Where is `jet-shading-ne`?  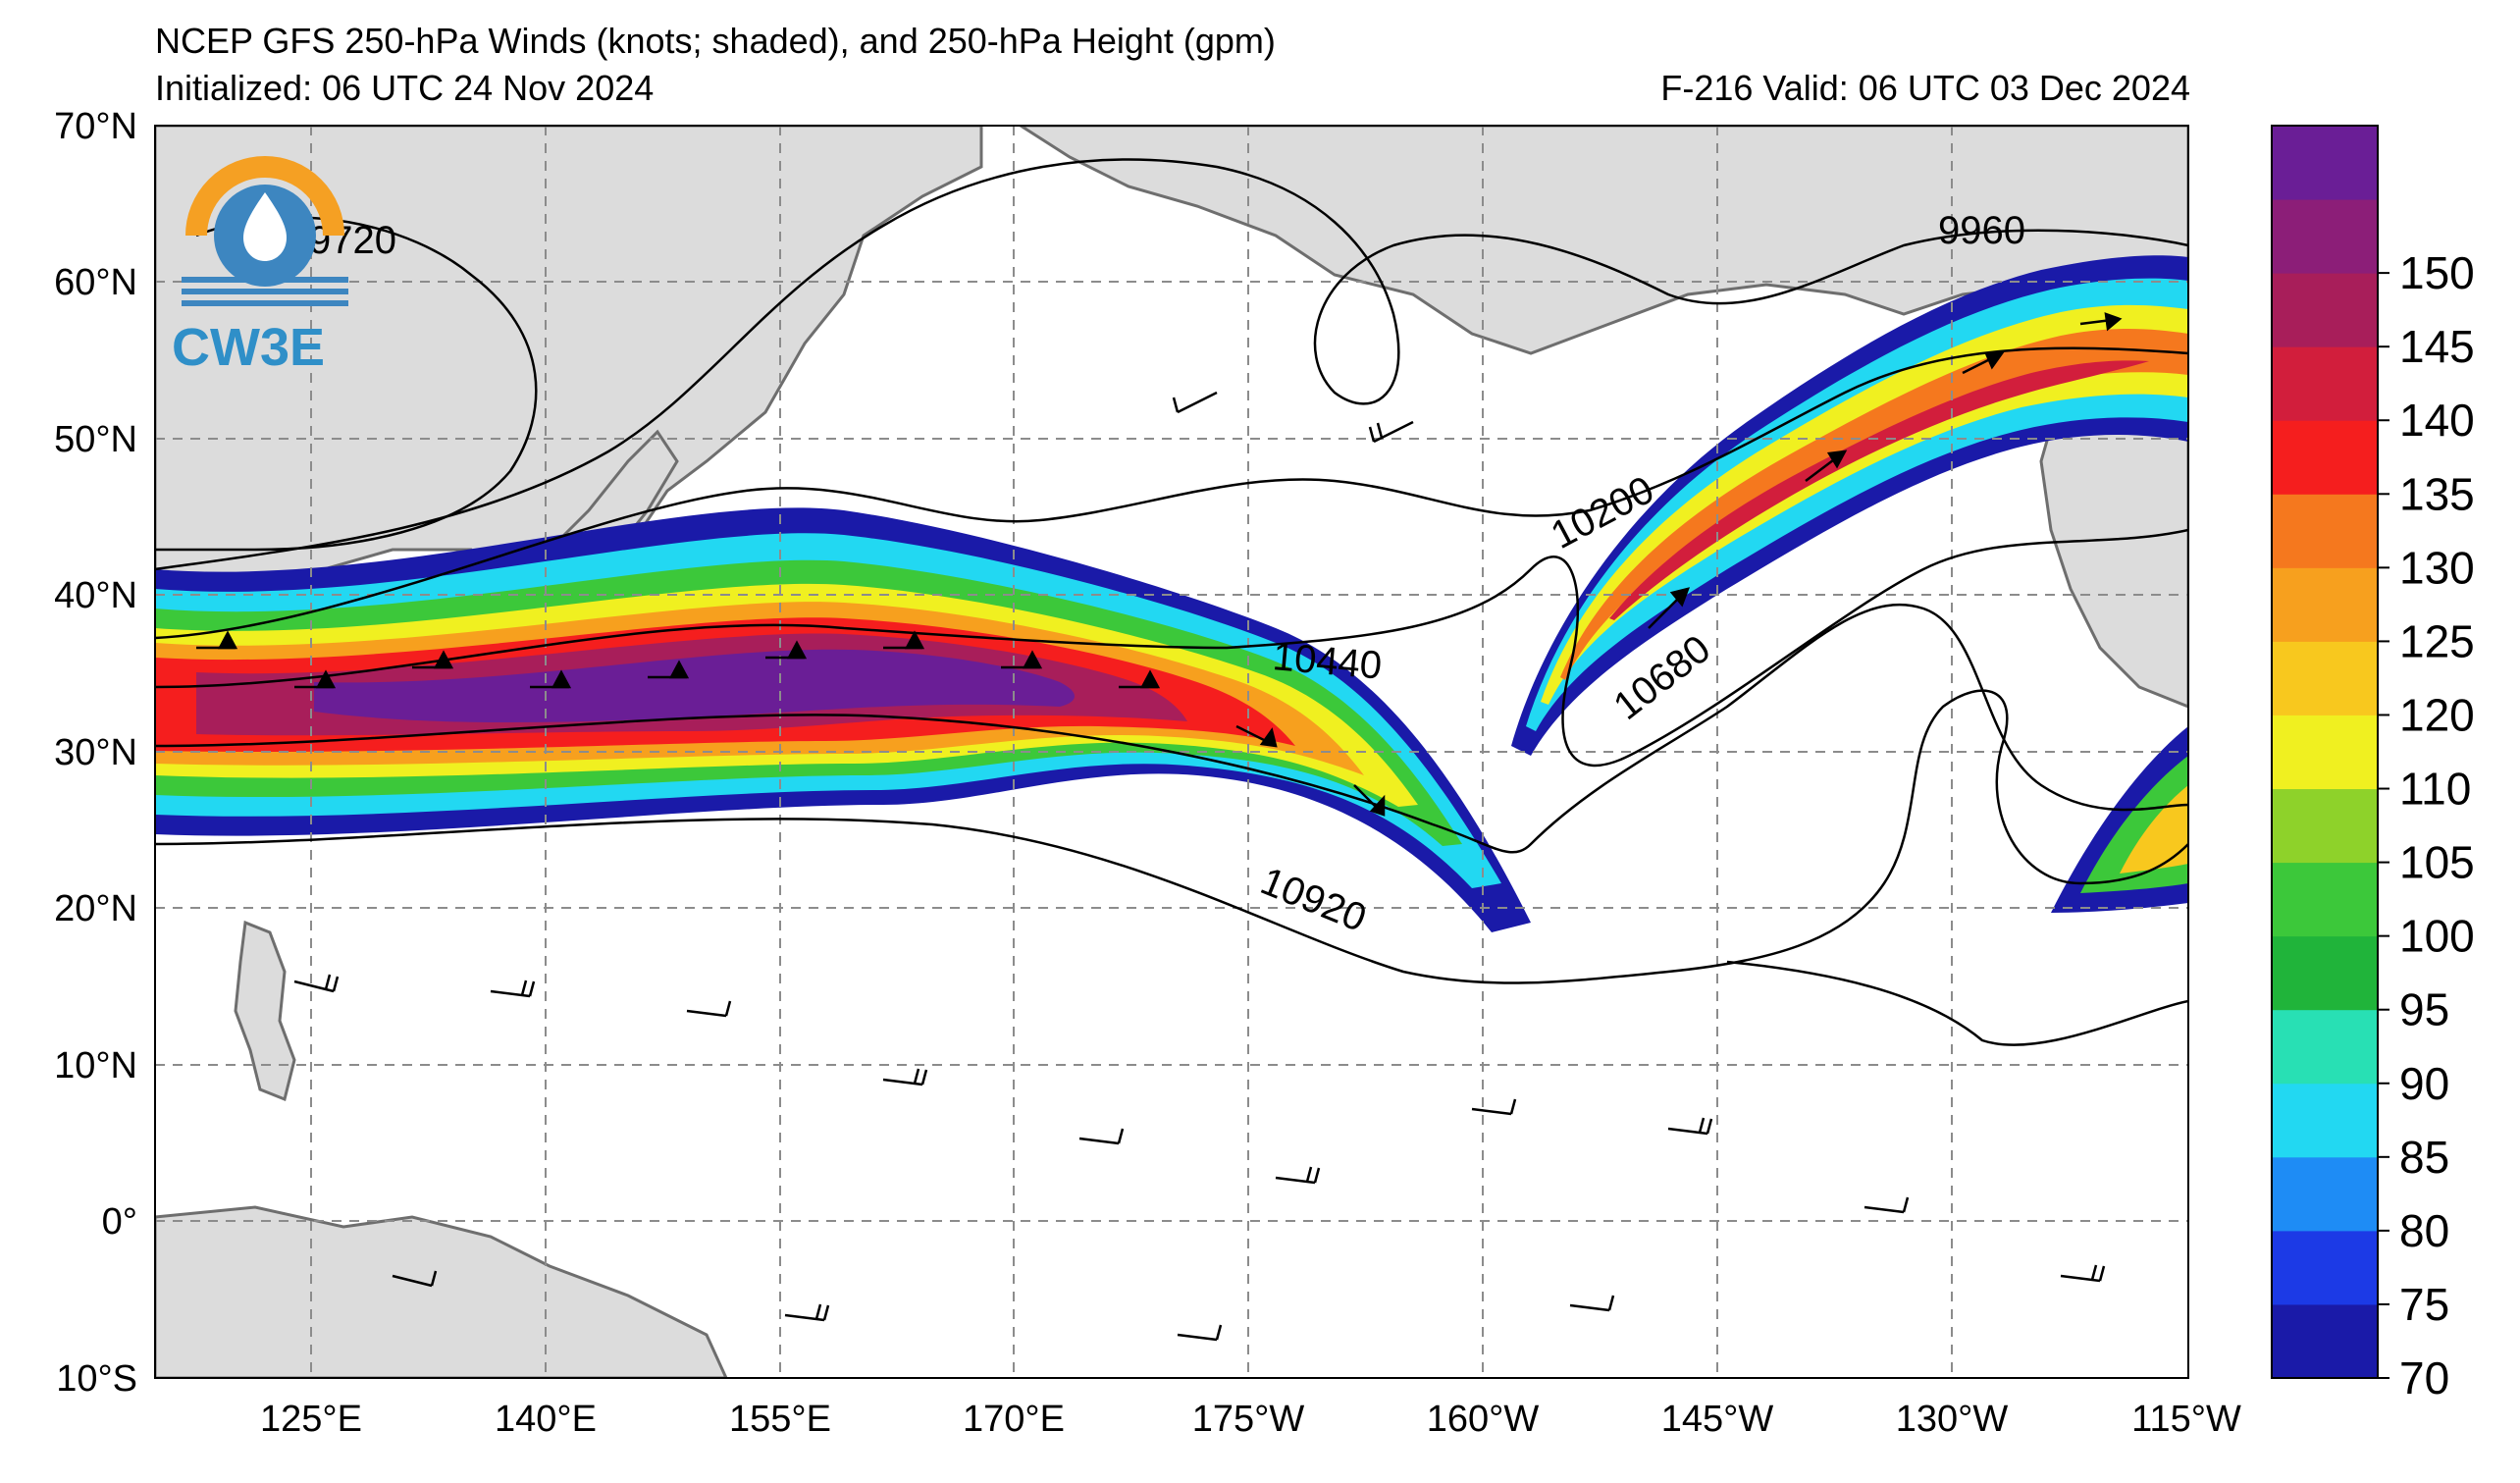
jet-shading-ne is located at coordinates (1849, 505).